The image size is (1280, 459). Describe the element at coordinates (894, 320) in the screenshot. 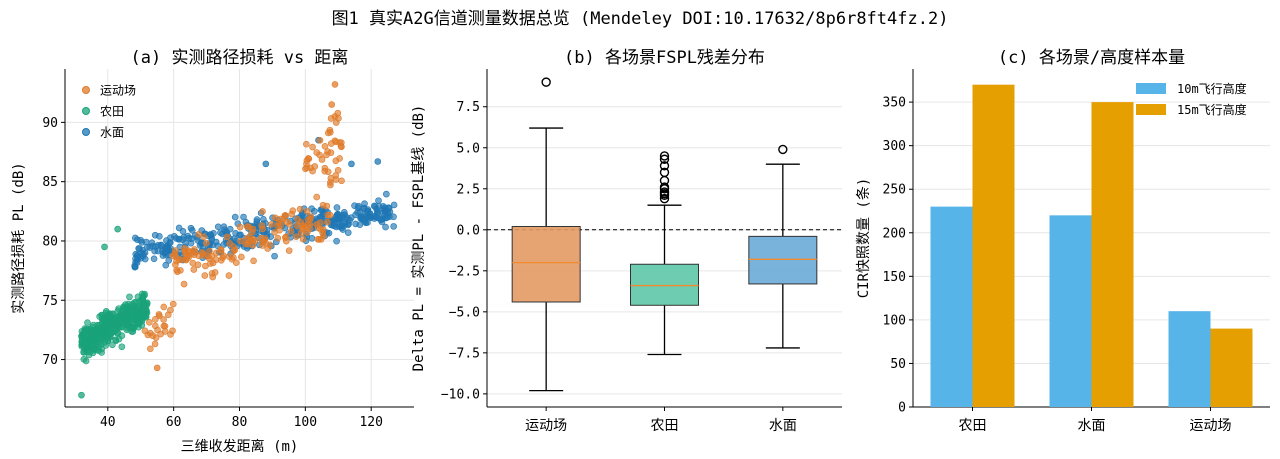

I see `panel-c-y-tick-label: 100` at that location.